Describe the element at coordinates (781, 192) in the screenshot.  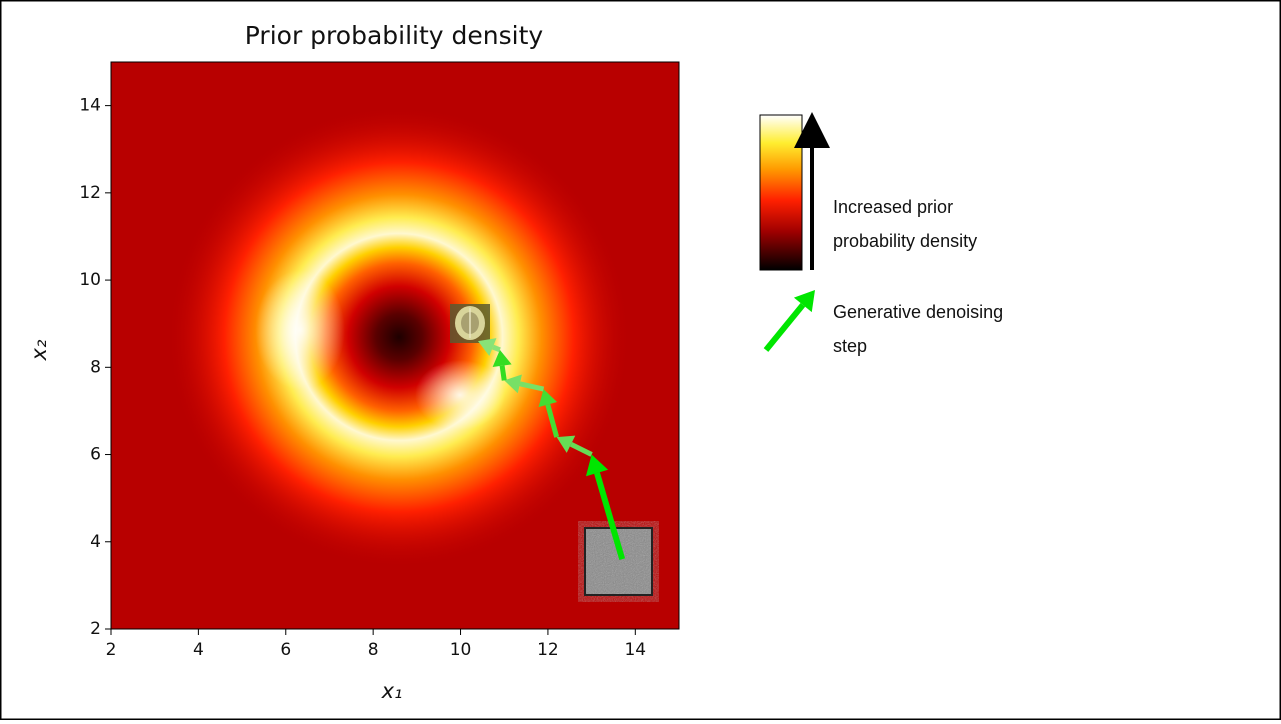
I see `colorbar` at that location.